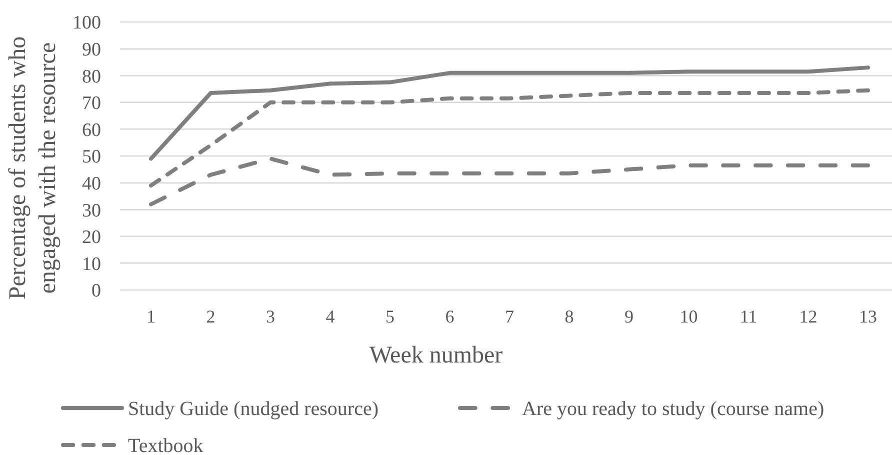 The height and width of the screenshot is (455, 892). Describe the element at coordinates (270, 316) in the screenshot. I see `x-tick-label: 3` at that location.